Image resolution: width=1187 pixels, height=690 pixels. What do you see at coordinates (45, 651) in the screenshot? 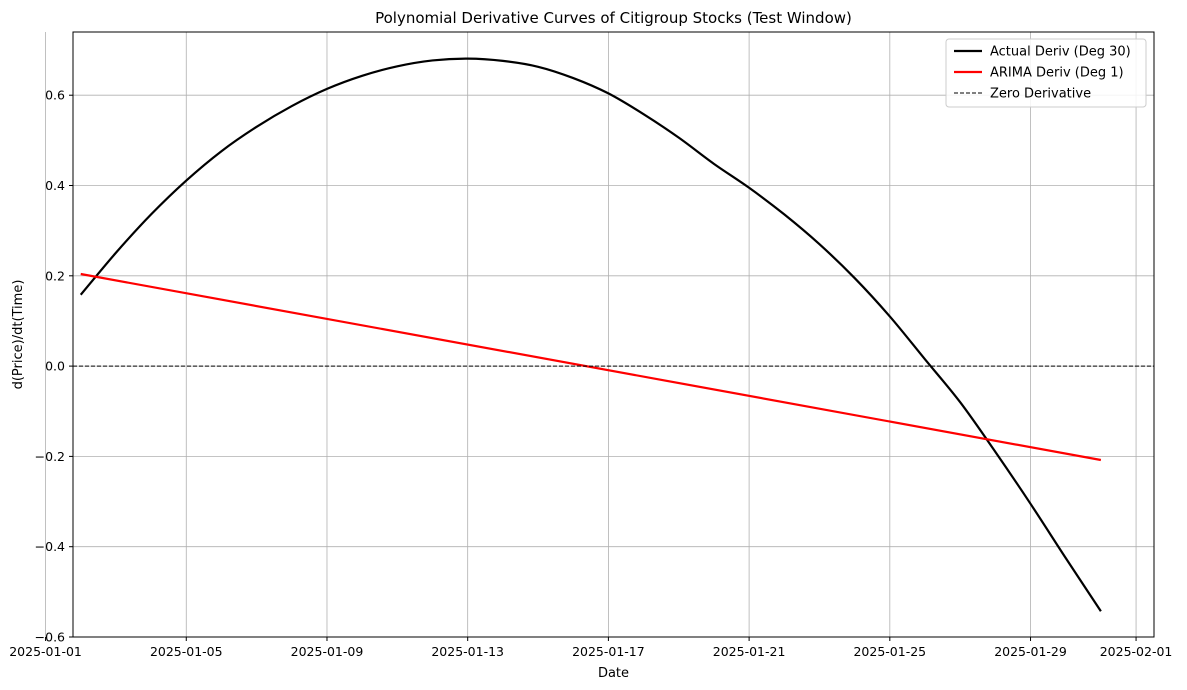
I see `x-tick-label: 2025-01-01` at bounding box center [45, 651].